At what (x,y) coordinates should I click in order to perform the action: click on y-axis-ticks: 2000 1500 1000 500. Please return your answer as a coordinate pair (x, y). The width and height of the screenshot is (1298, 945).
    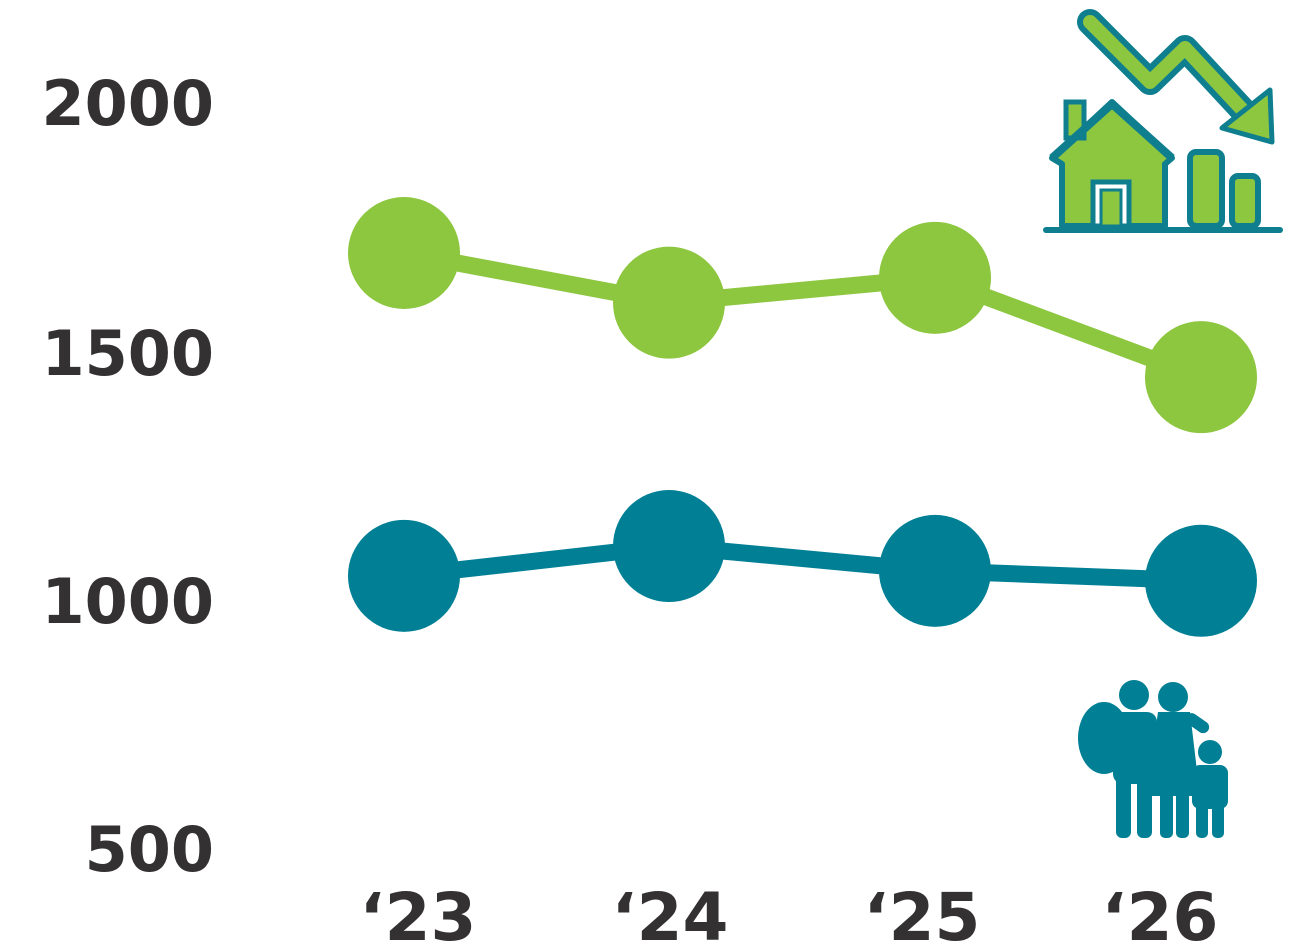
    Looking at the image, I should click on (127, 476).